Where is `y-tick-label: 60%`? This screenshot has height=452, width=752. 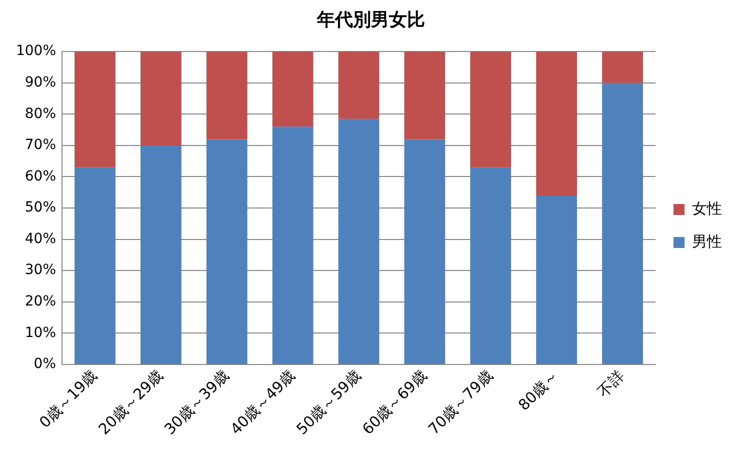 y-tick-label: 60% is located at coordinates (40, 176).